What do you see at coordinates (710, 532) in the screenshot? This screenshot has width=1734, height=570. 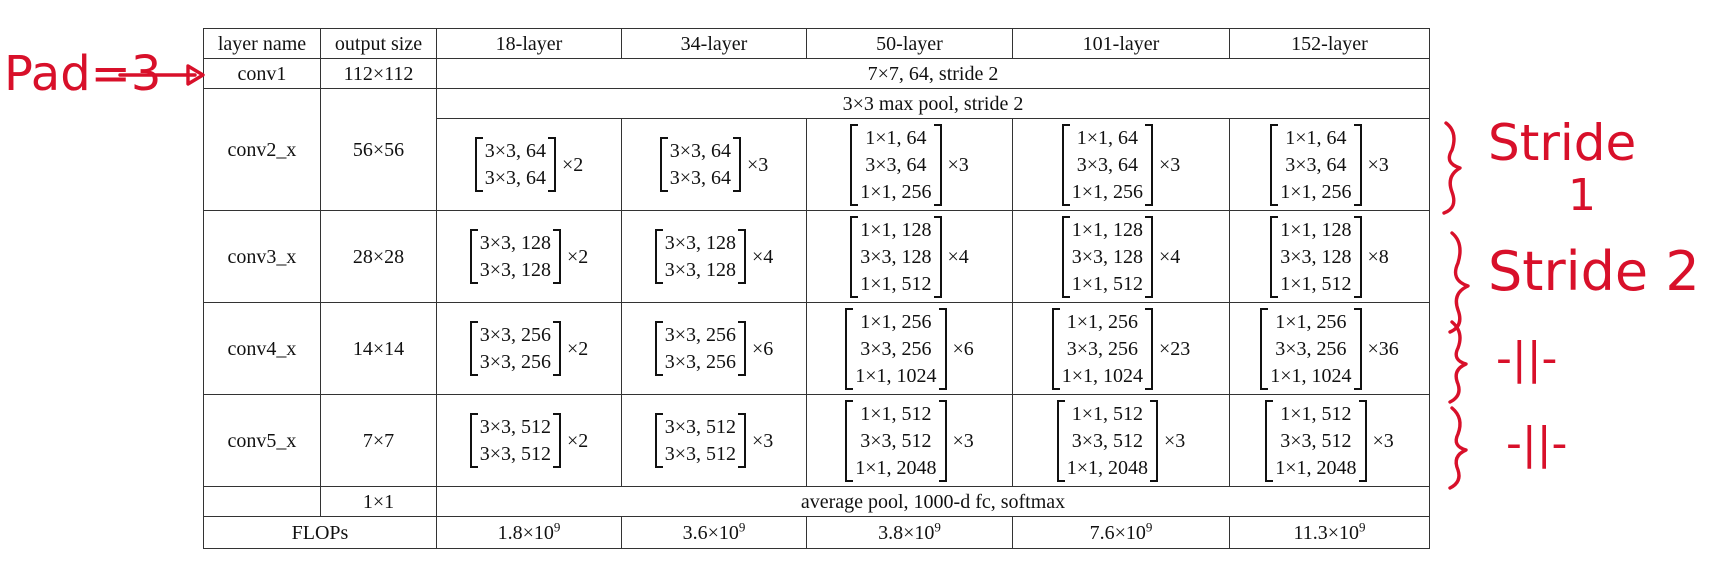 I see `flops-base: 3.6×10` at bounding box center [710, 532].